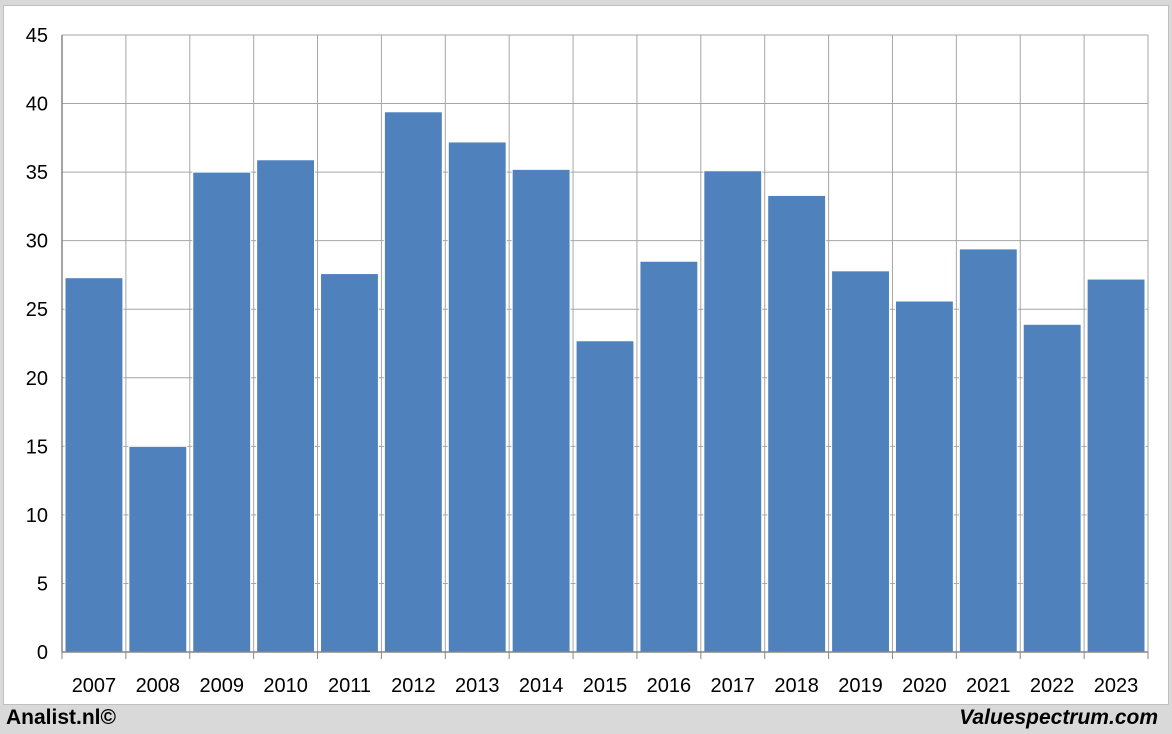  Describe the element at coordinates (988, 450) in the screenshot. I see `bar-2021` at that location.